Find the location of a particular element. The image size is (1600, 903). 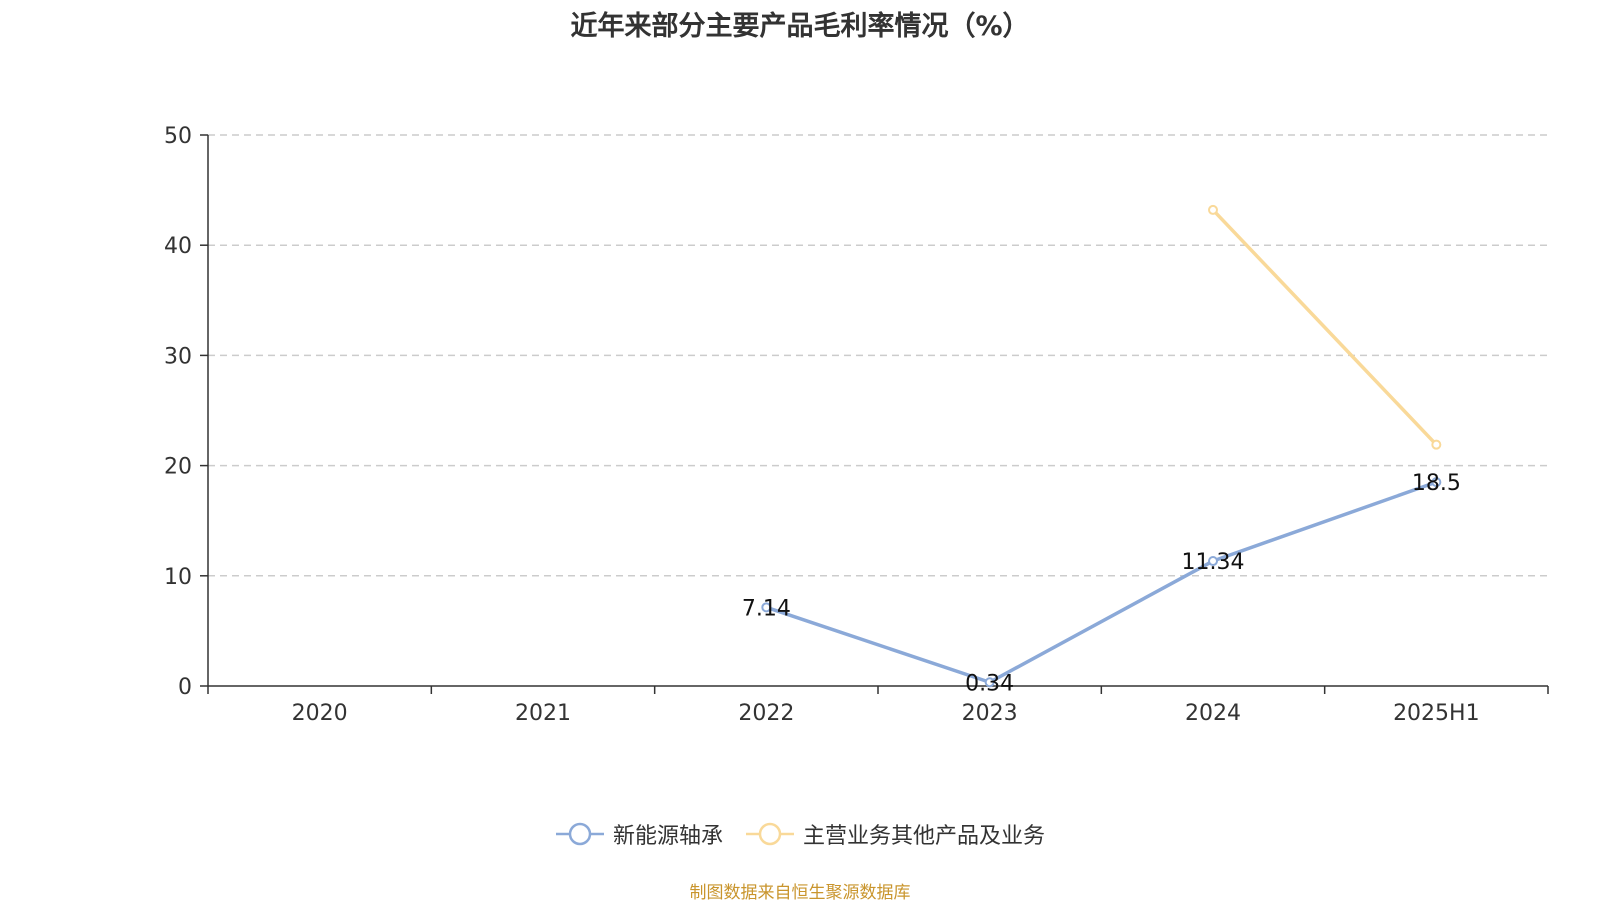

y-tick-label: 50 is located at coordinates (178, 136).